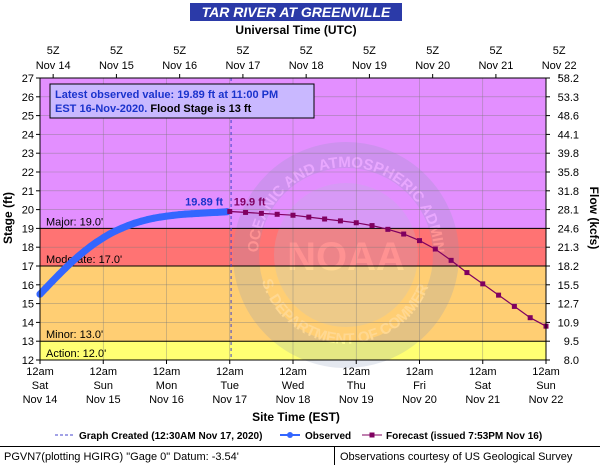 The image size is (600, 465). Describe the element at coordinates (369, 66) in the screenshot. I see `top-tick-date-5: Nov 19` at that location.